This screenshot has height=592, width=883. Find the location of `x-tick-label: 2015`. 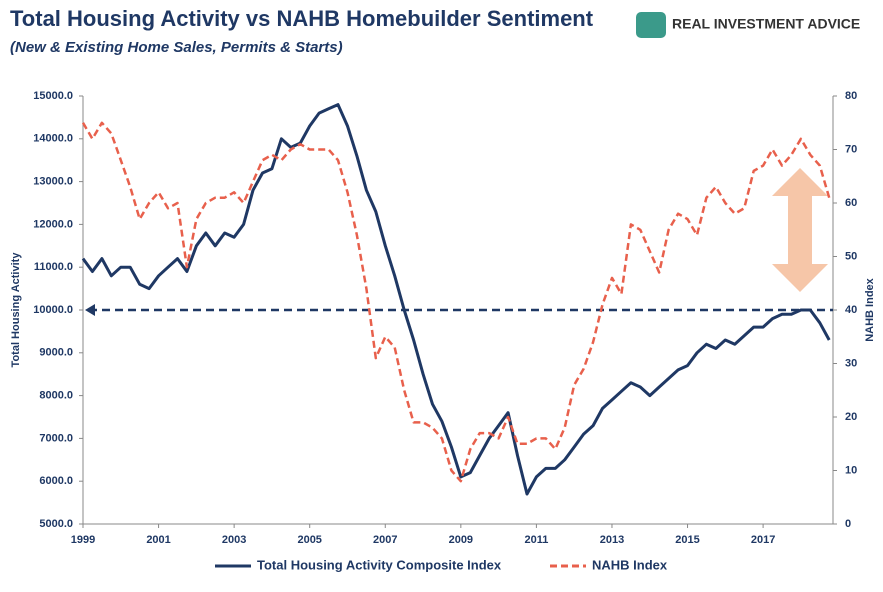

x-tick-label: 2015 is located at coordinates (687, 540).